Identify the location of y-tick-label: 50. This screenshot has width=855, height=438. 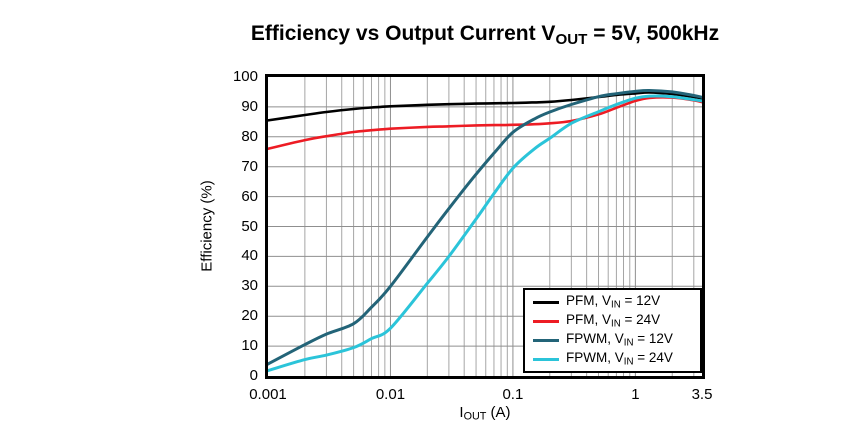
(249, 226).